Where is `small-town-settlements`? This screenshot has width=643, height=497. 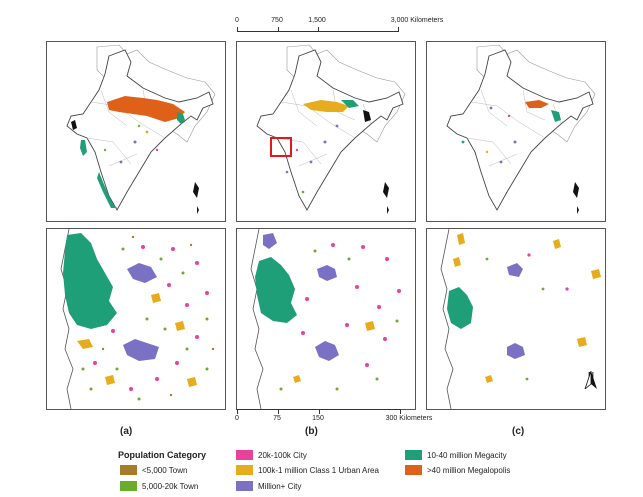
small-town-settlements is located at coordinates (158, 316).